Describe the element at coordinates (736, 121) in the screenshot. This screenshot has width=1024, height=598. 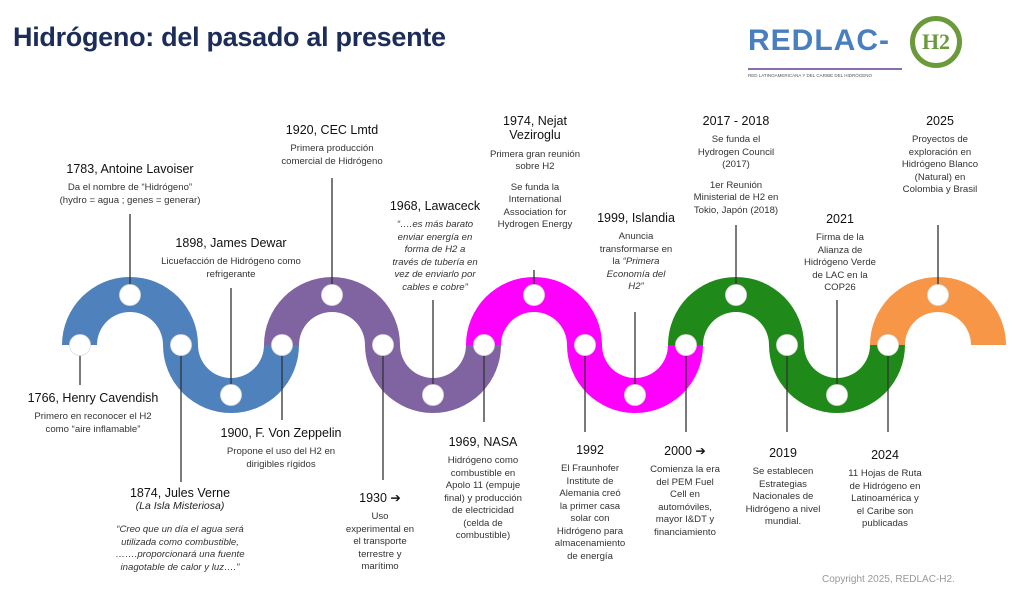
I see `event-title: 2017 - 2018` at that location.